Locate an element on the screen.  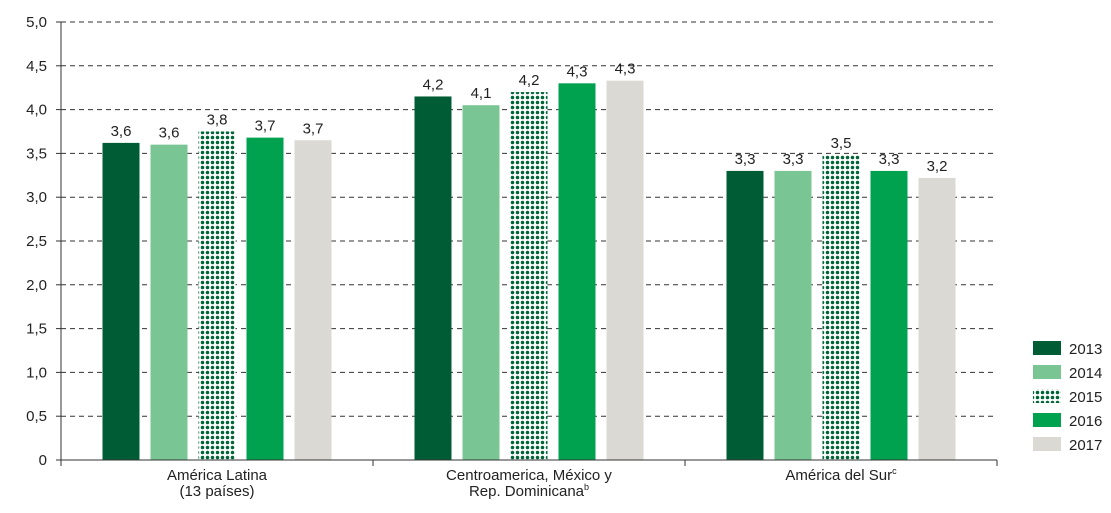
legend: 2013 2014 2015 2016 2017 is located at coordinates (1067, 397).